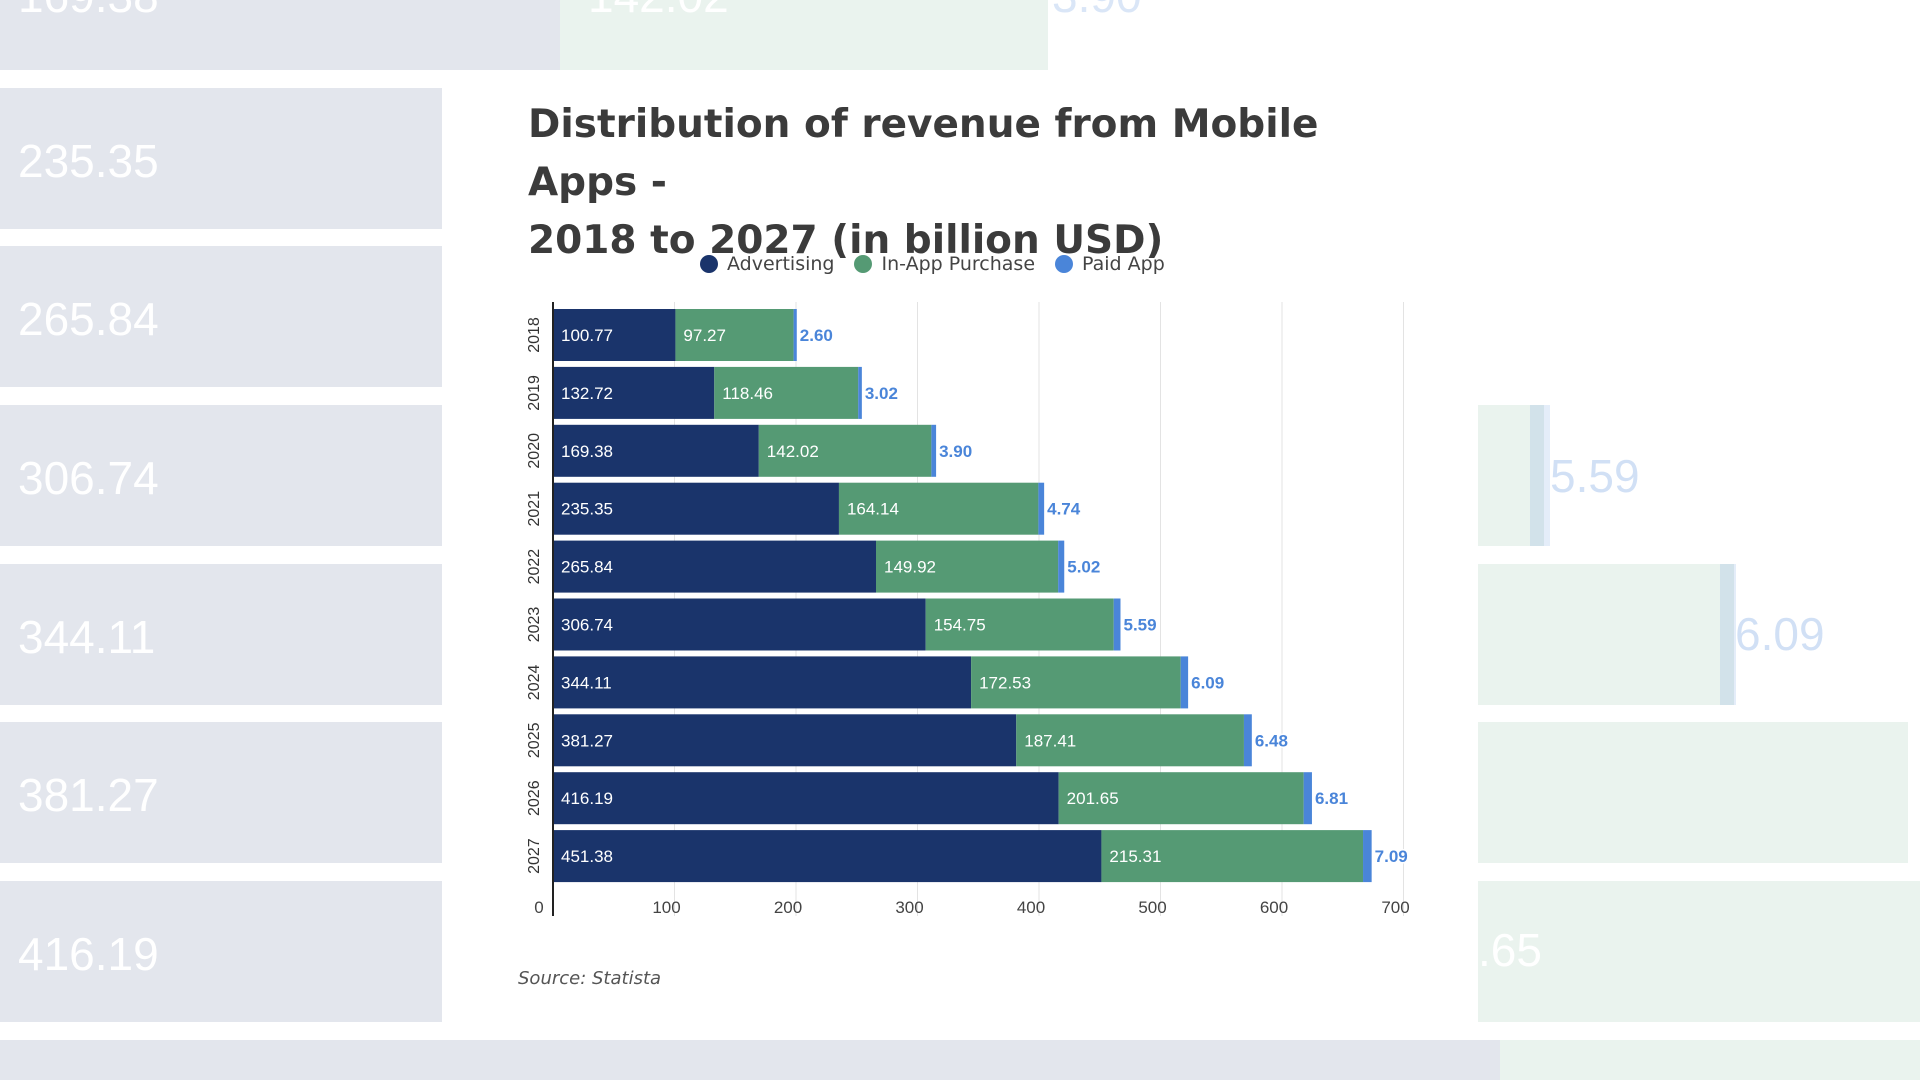 The image size is (1920, 1080). What do you see at coordinates (1123, 264) in the screenshot?
I see `legend-label-paid-app: Paid App` at bounding box center [1123, 264].